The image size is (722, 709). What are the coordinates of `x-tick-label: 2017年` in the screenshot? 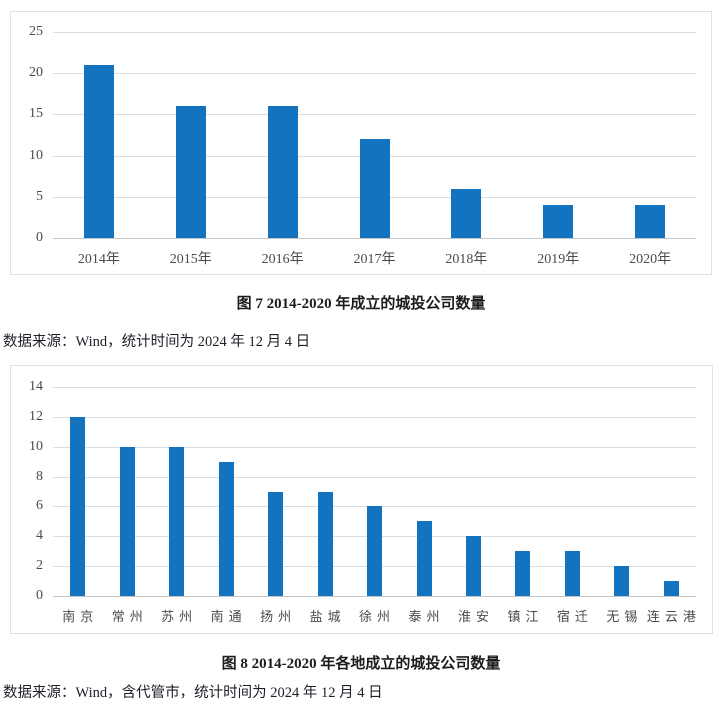 It's located at (374, 259).